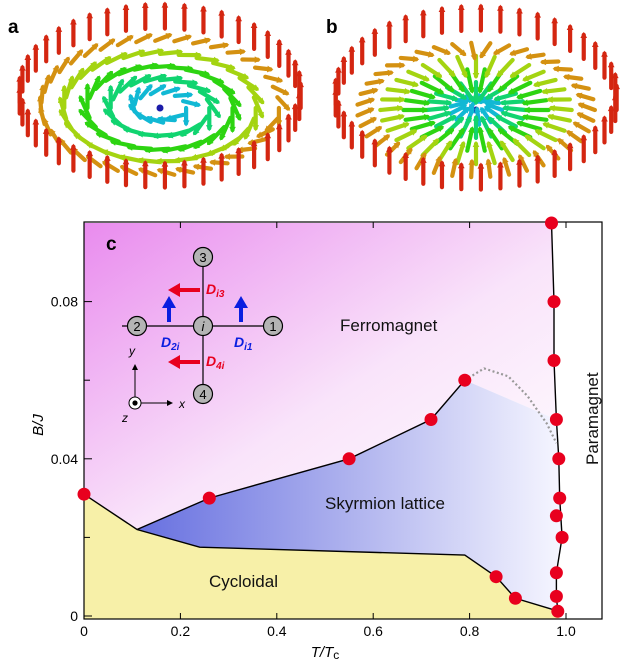  I want to click on svg-text: 4, so click(202, 394).